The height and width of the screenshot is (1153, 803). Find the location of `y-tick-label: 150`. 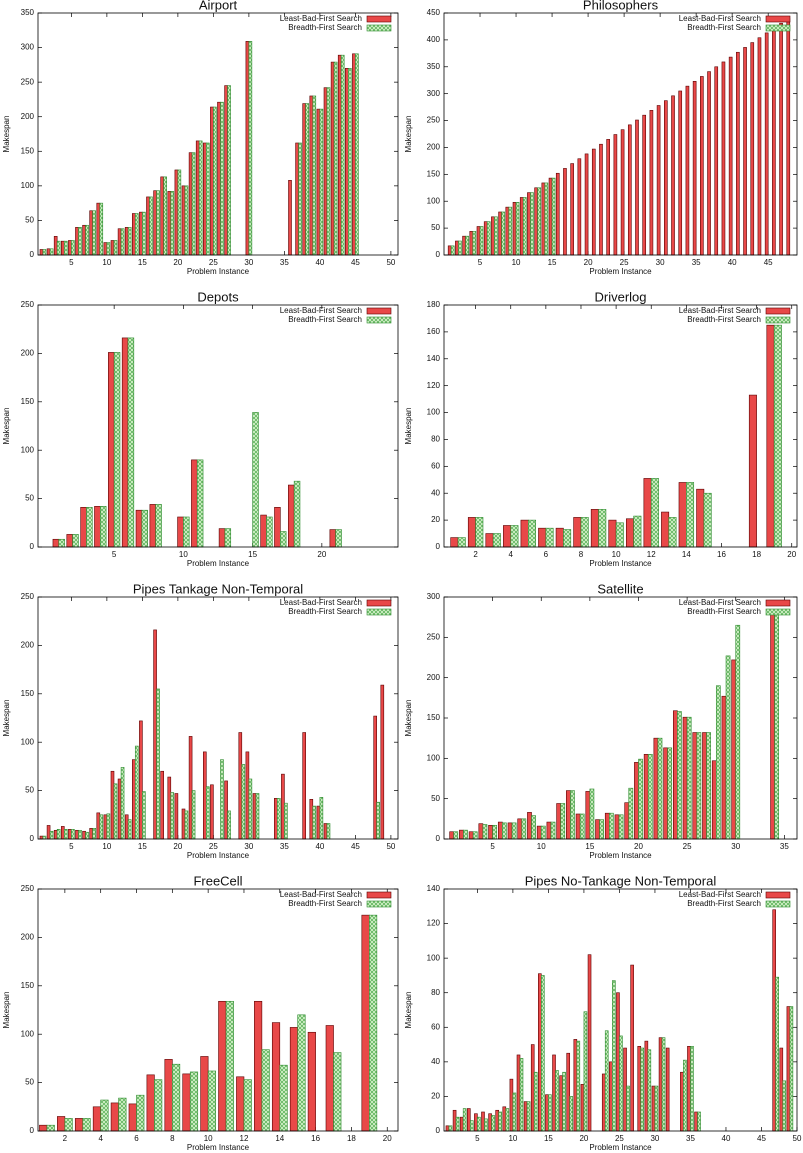

y-tick-label: 150 is located at coordinates (28, 150).